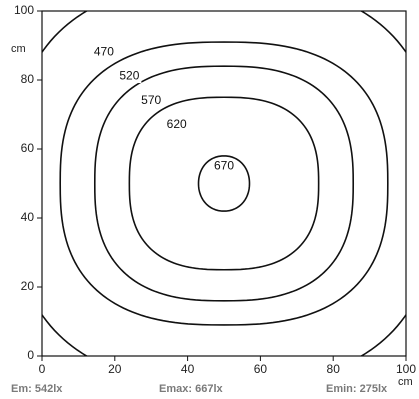 Image resolution: width=419 pixels, height=399 pixels. Describe the element at coordinates (48, 389) in the screenshot. I see `em-value: 542lx` at that location.